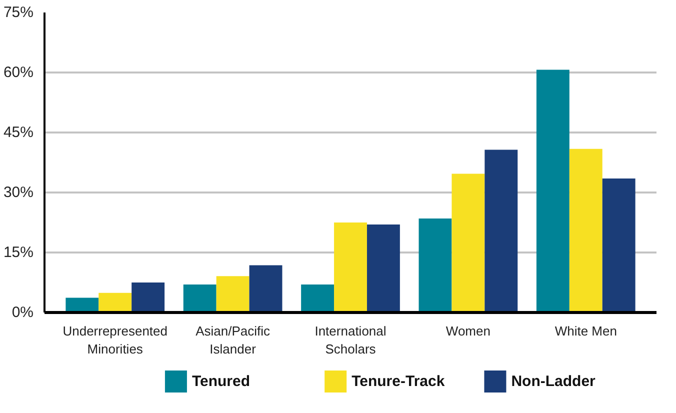  I want to click on y-tick-label: 75%, so click(18, 12).